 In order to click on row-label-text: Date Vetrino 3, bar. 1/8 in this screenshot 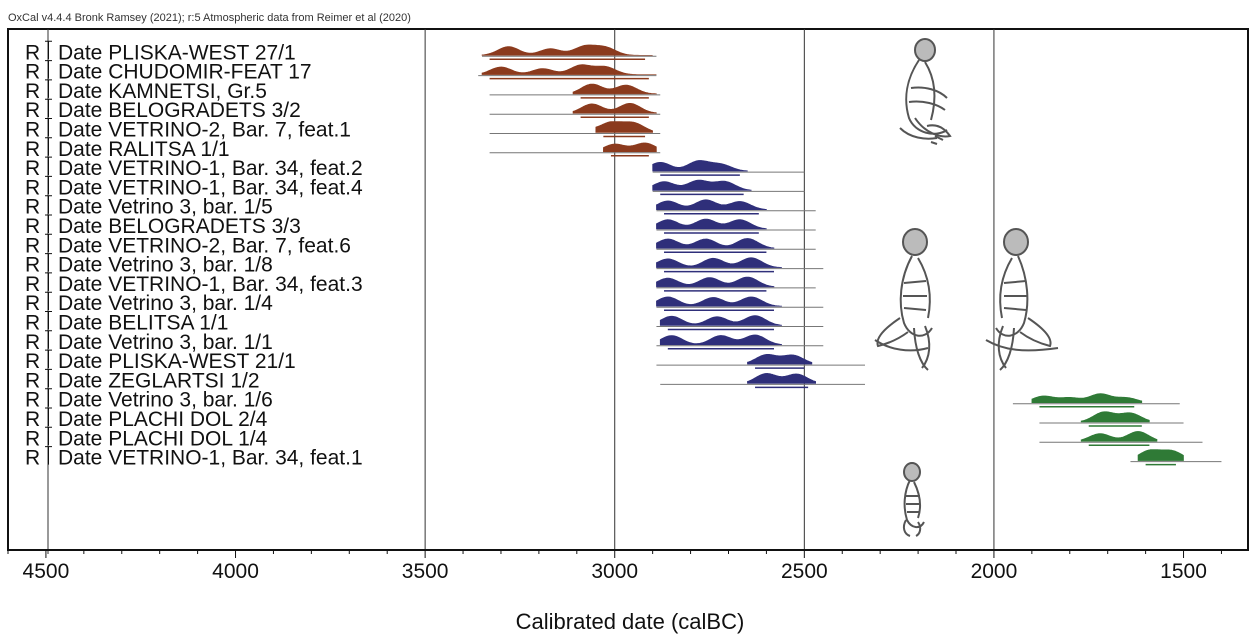, I will do `click(165, 265)`.